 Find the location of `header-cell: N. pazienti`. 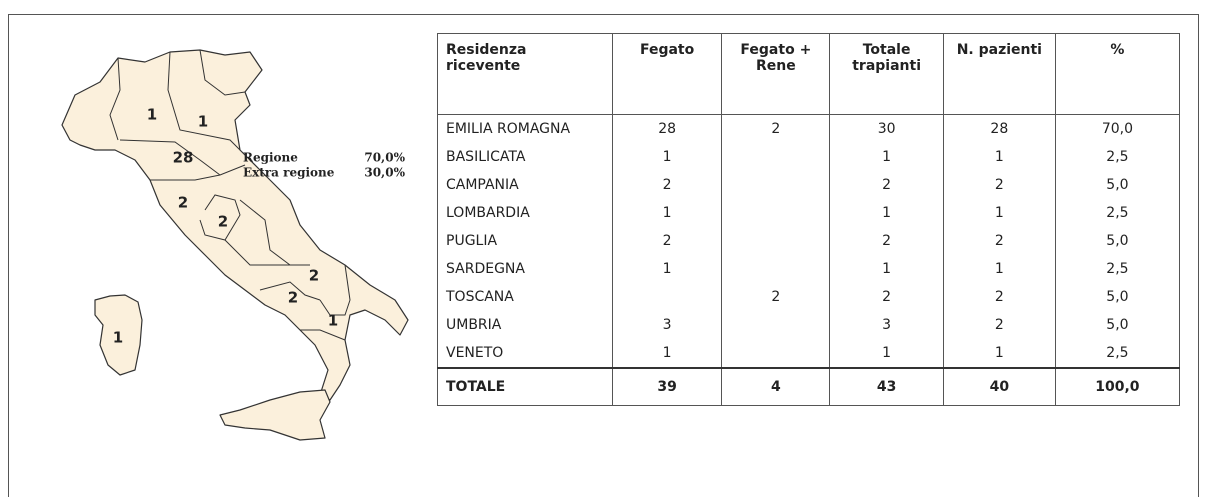

header-cell: N. pazienti is located at coordinates (999, 74).